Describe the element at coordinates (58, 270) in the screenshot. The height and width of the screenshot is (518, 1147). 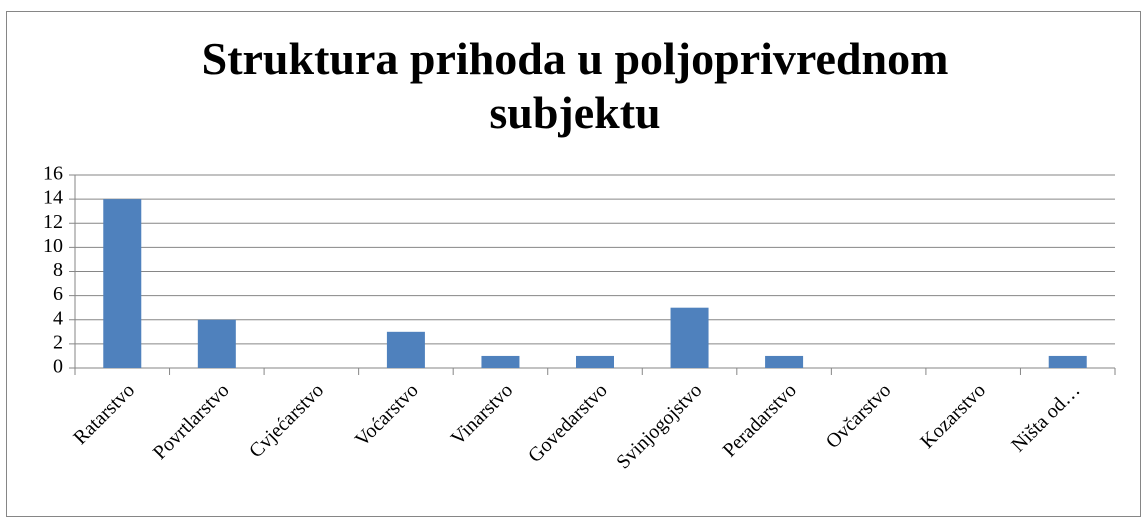
I see `y-tick-label: 8` at that location.